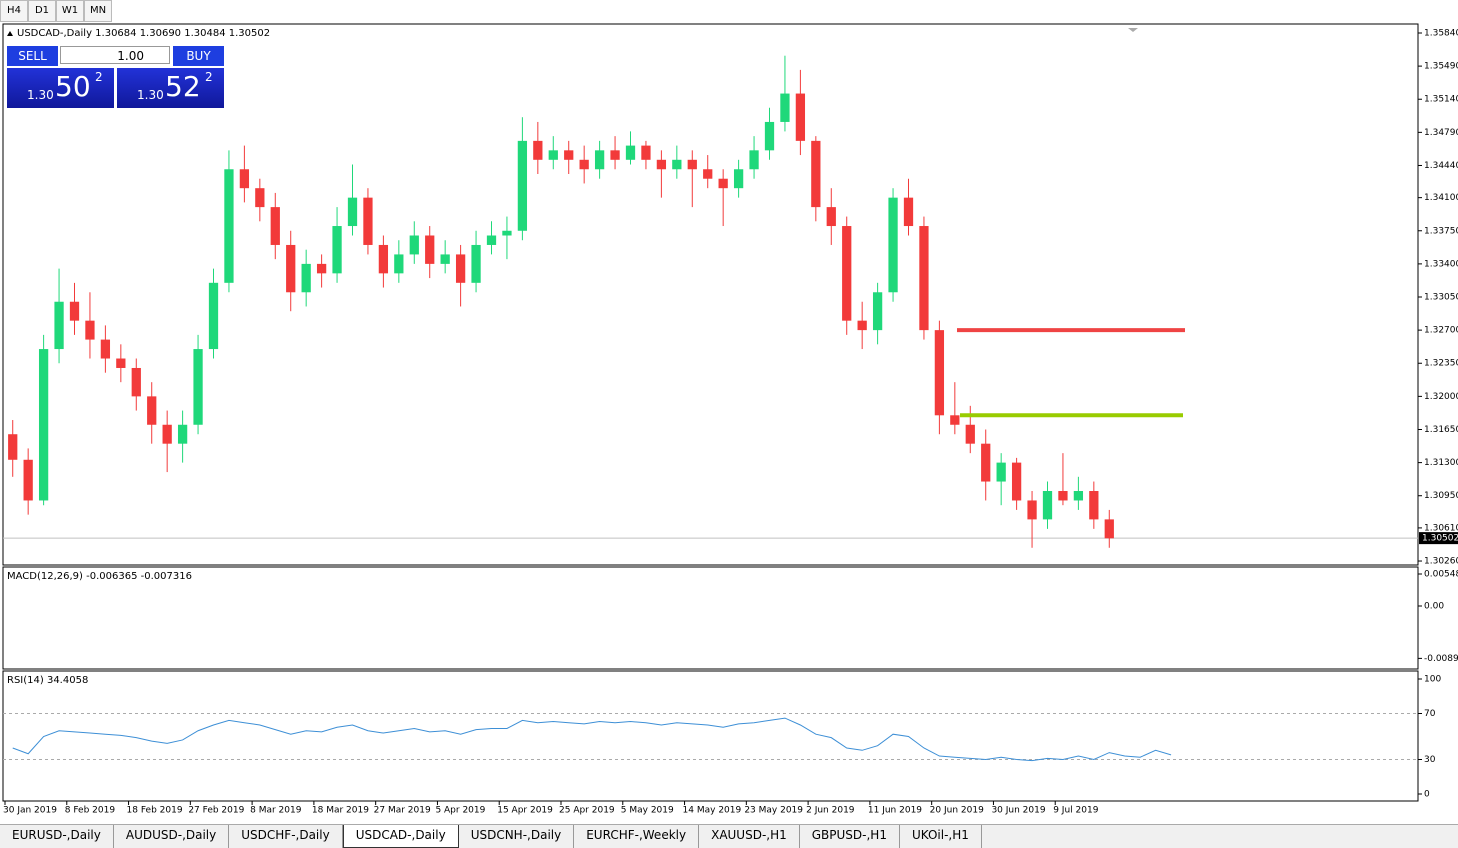  Describe the element at coordinates (170, 88) in the screenshot. I see `ask-price: 1.30 52 2` at that location.